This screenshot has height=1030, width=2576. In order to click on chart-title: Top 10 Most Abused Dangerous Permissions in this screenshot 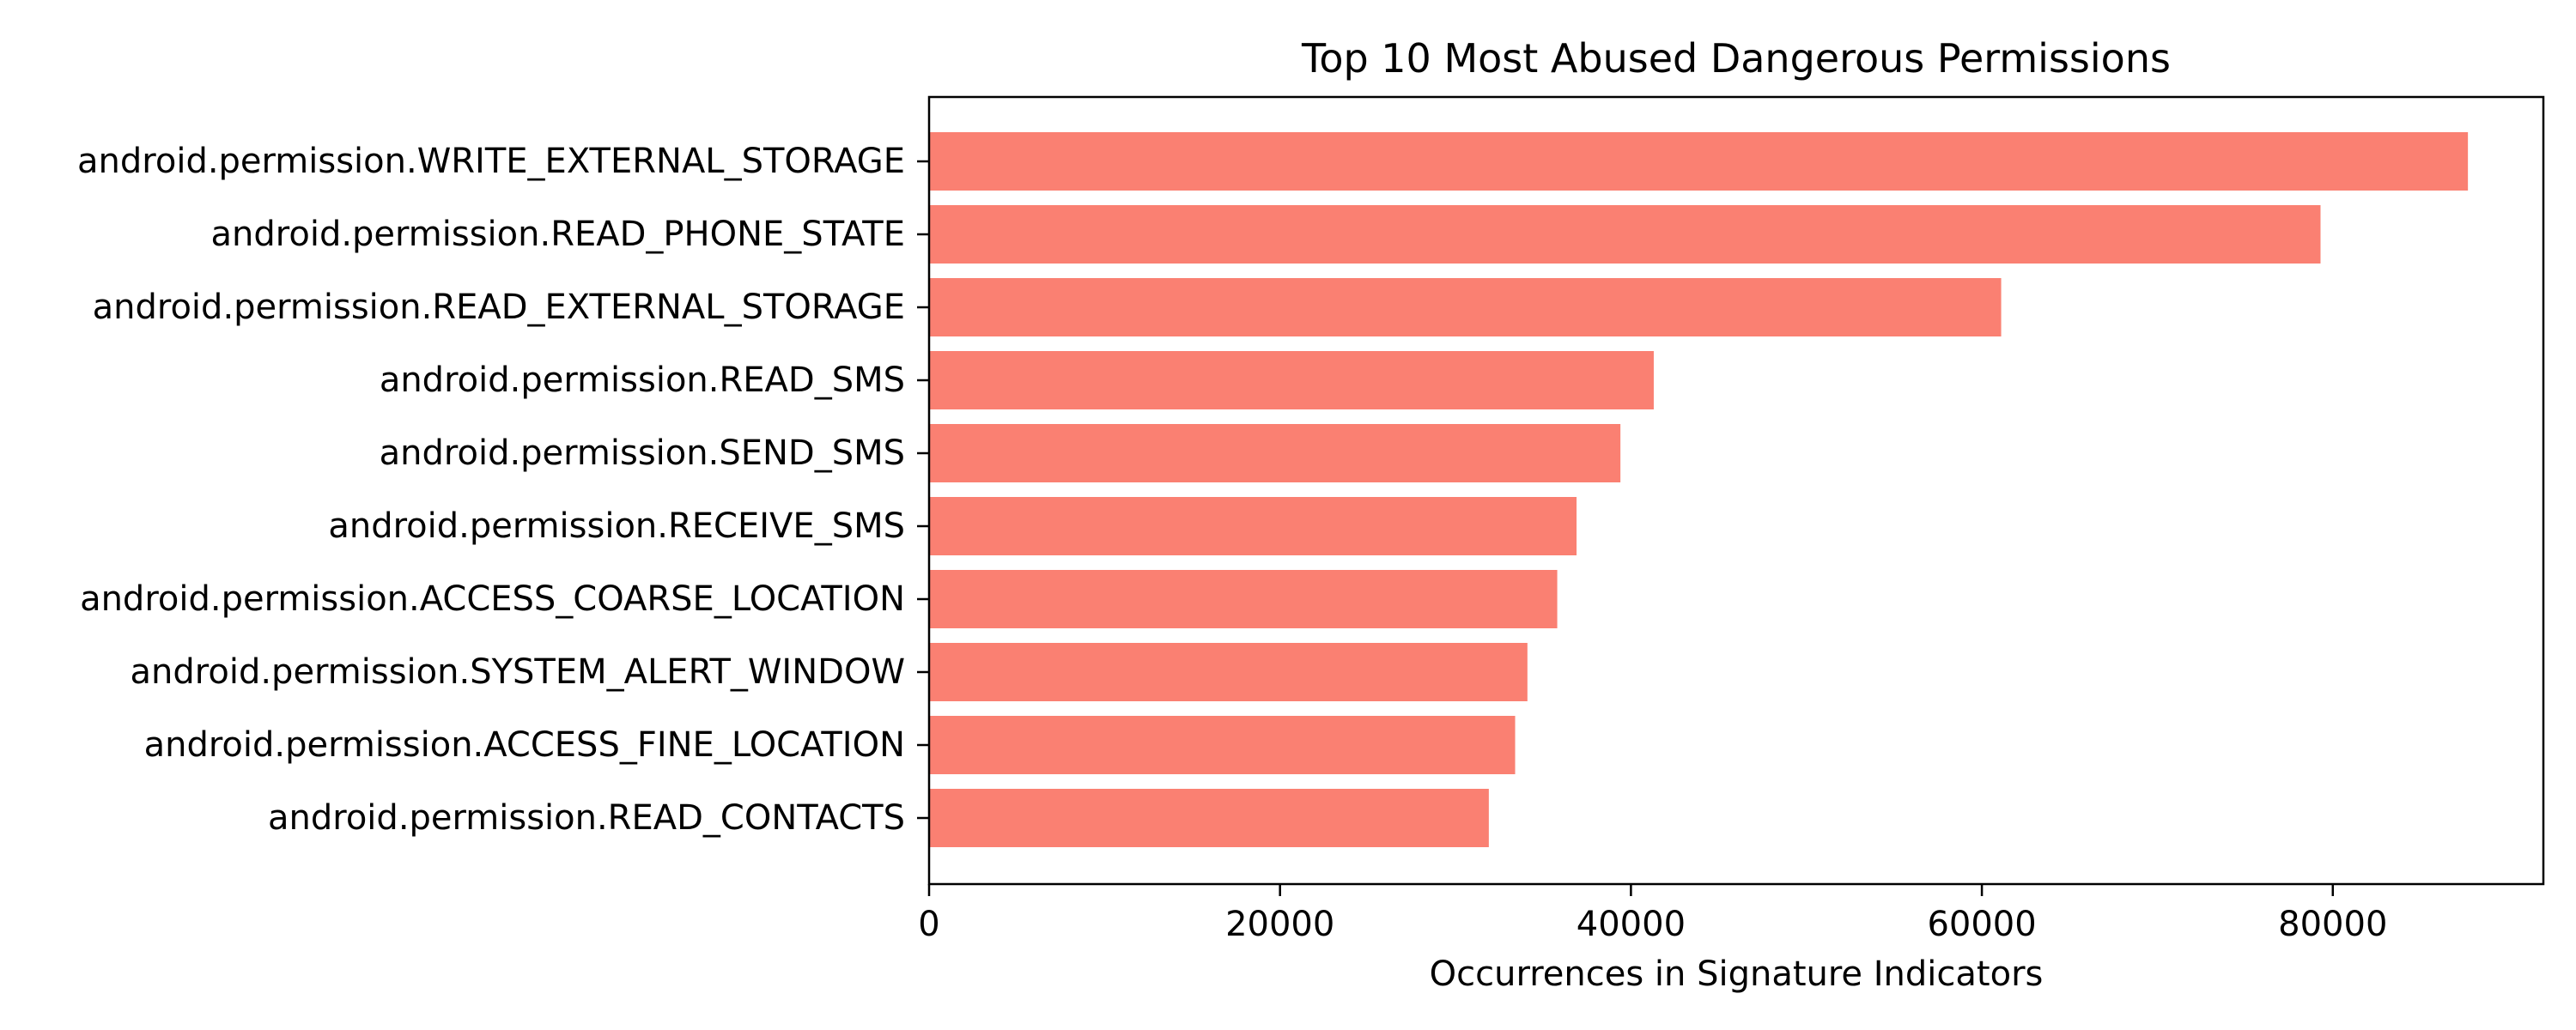, I will do `click(1736, 58)`.